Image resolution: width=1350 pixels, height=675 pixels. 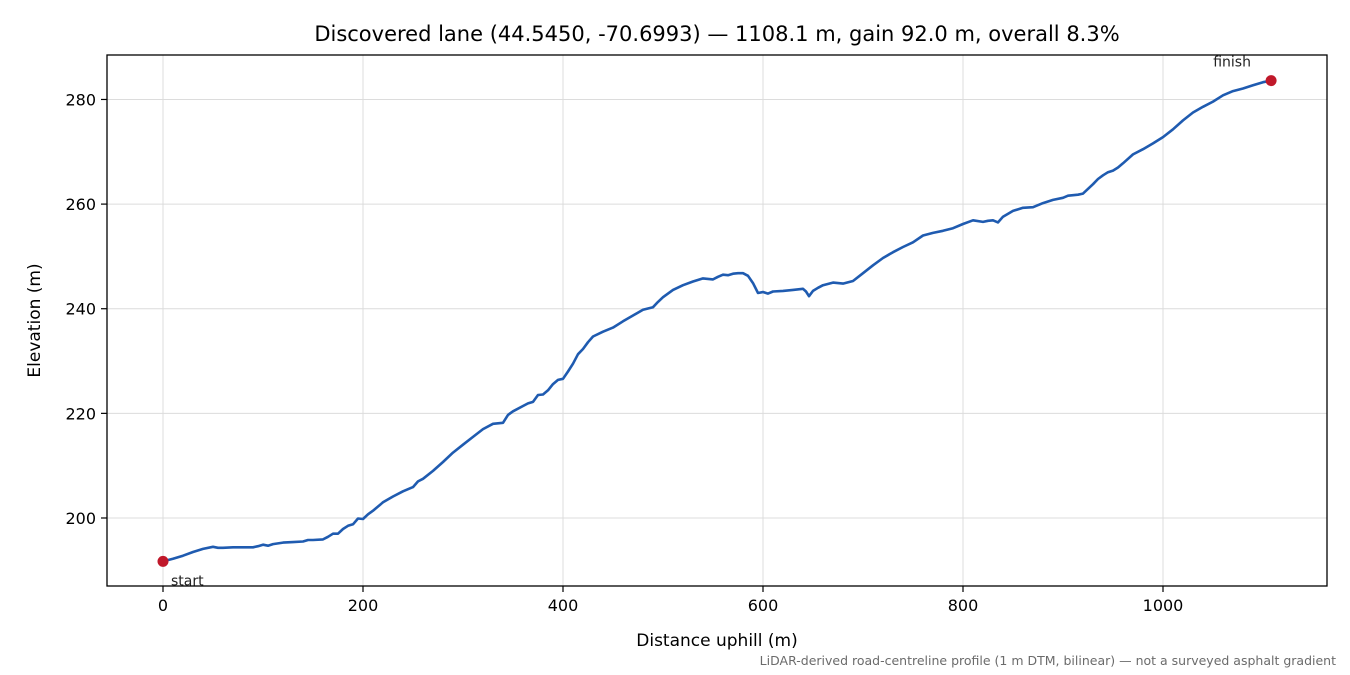 What do you see at coordinates (80, 204) in the screenshot?
I see `y-tick-label: 260` at bounding box center [80, 204].